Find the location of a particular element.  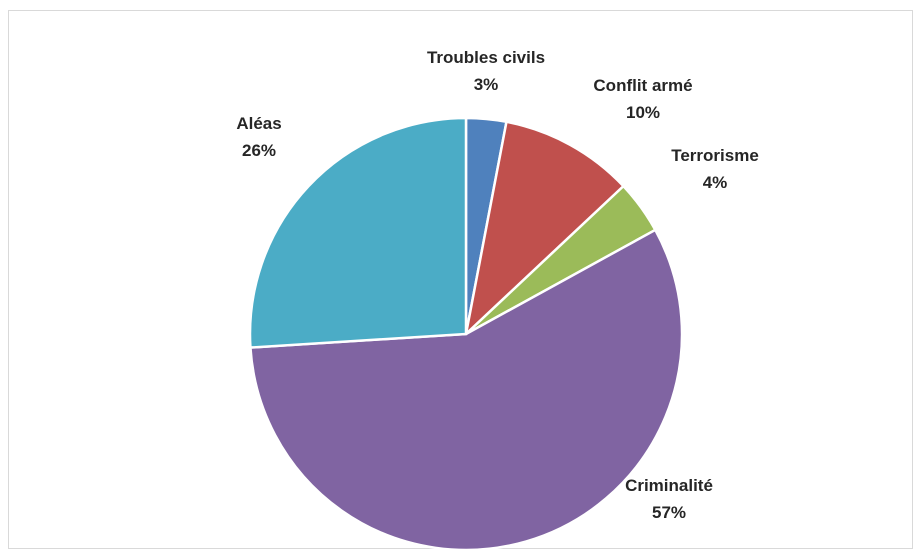

slice-value-label: 57% is located at coordinates (669, 512).